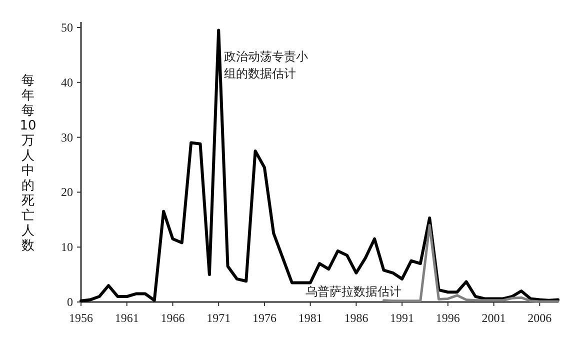 This screenshot has width=566, height=340. I want to click on x-tick-label: 2006, so click(540, 318).